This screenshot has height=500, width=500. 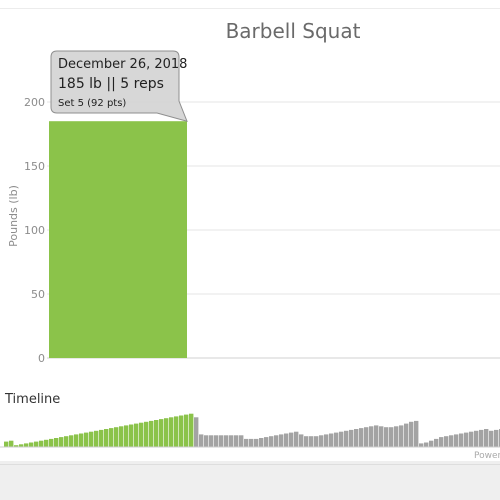 I want to click on y-tick-label: 200, so click(x=34, y=102).